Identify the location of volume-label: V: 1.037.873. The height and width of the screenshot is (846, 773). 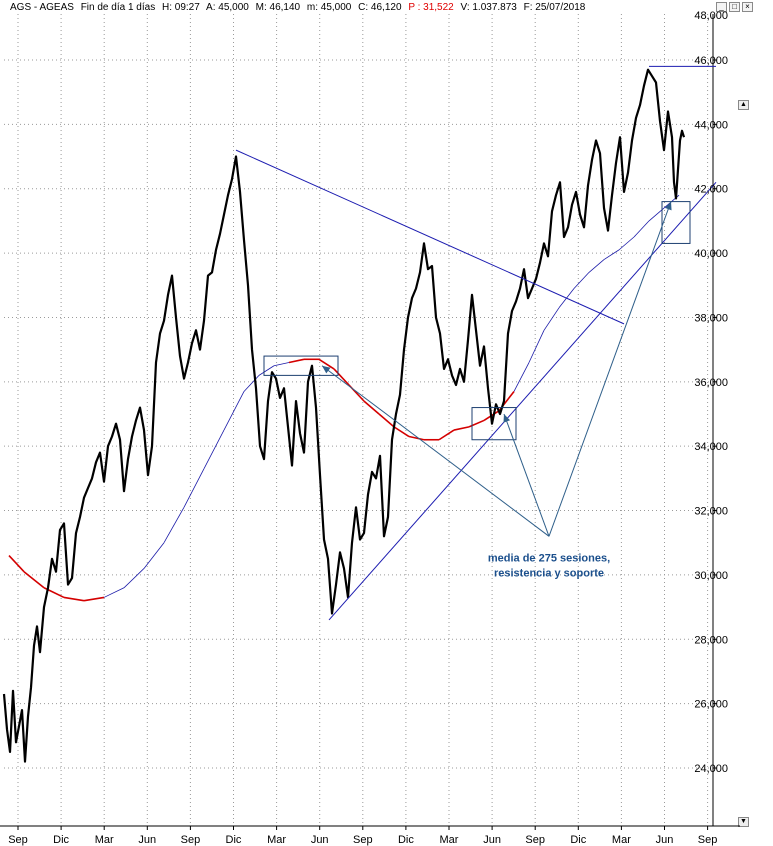
(488, 7).